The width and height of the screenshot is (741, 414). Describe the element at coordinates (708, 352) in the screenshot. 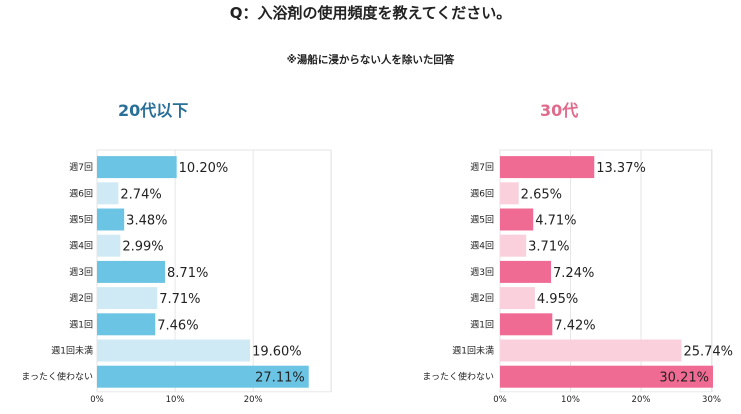

I see `data-label: 25.74%` at that location.